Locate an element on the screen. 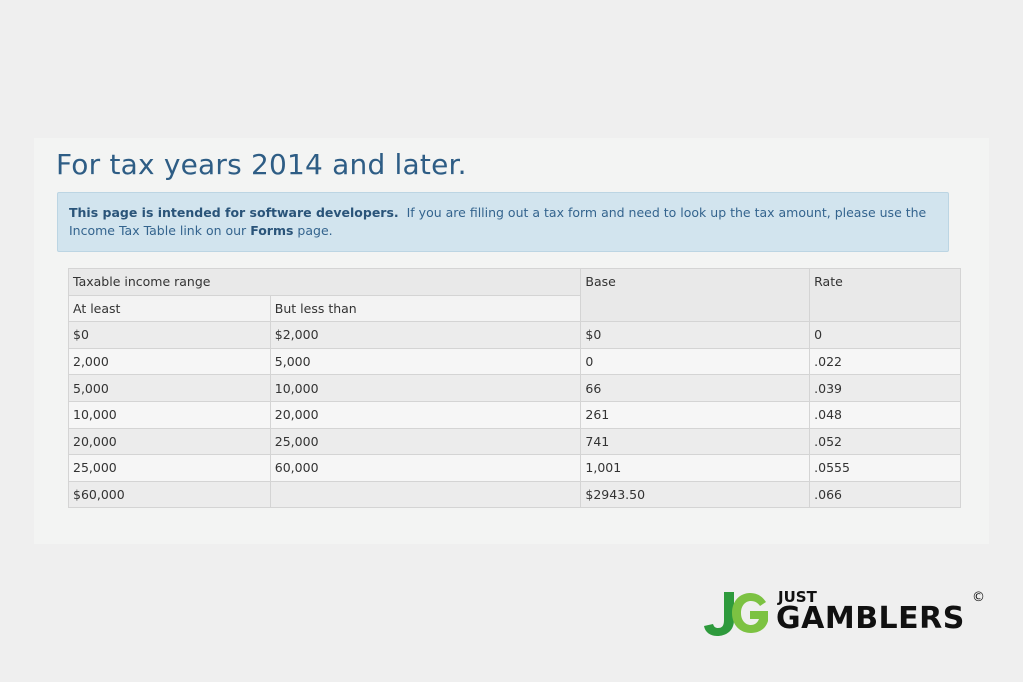 The height and width of the screenshot is (682, 1023). just-gamblers-logo: JUST GAMBLERS © is located at coordinates (846, 614).